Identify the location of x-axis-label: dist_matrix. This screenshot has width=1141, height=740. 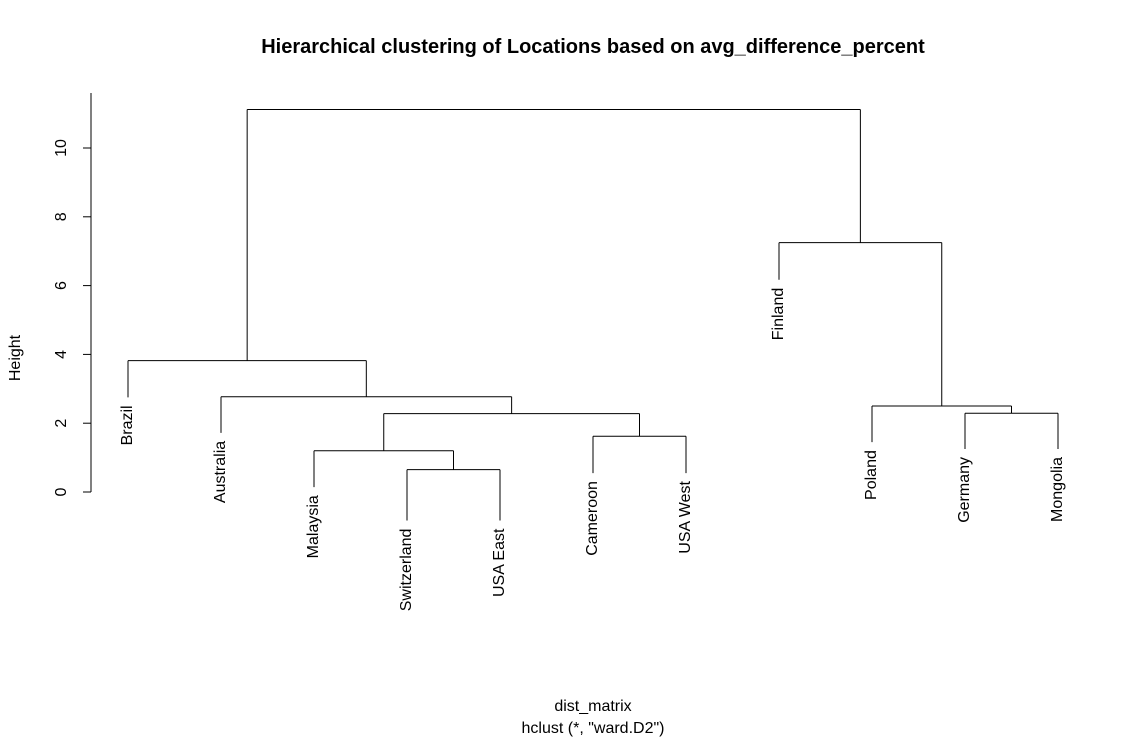
(592, 706).